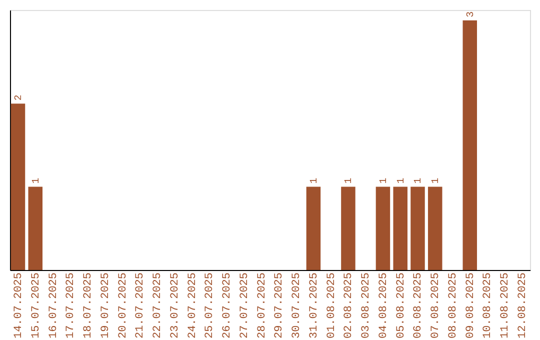 The height and width of the screenshot is (340, 540). I want to click on x-tick-label: 07.08.2025, so click(436, 305).